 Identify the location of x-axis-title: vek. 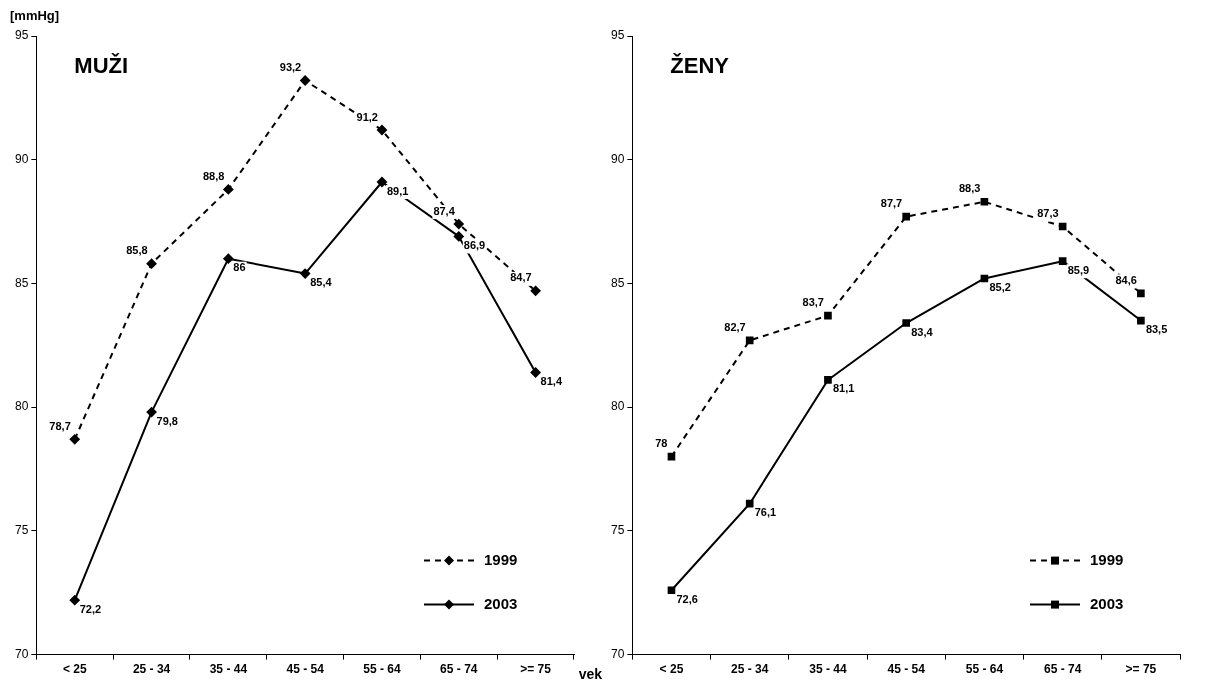
(590, 673).